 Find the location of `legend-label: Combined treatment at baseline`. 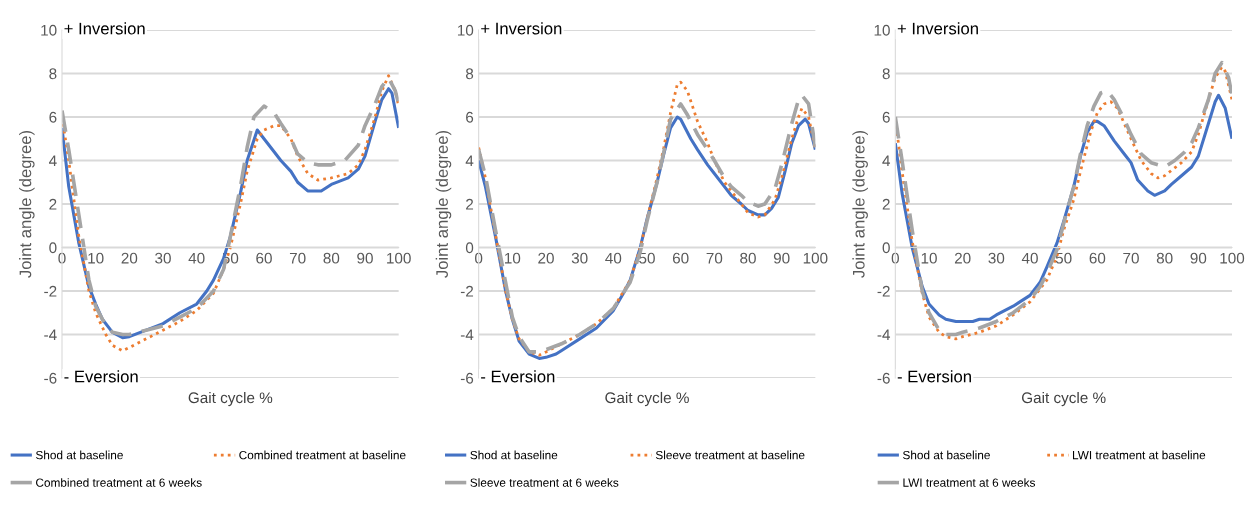

legend-label: Combined treatment at baseline is located at coordinates (322, 455).